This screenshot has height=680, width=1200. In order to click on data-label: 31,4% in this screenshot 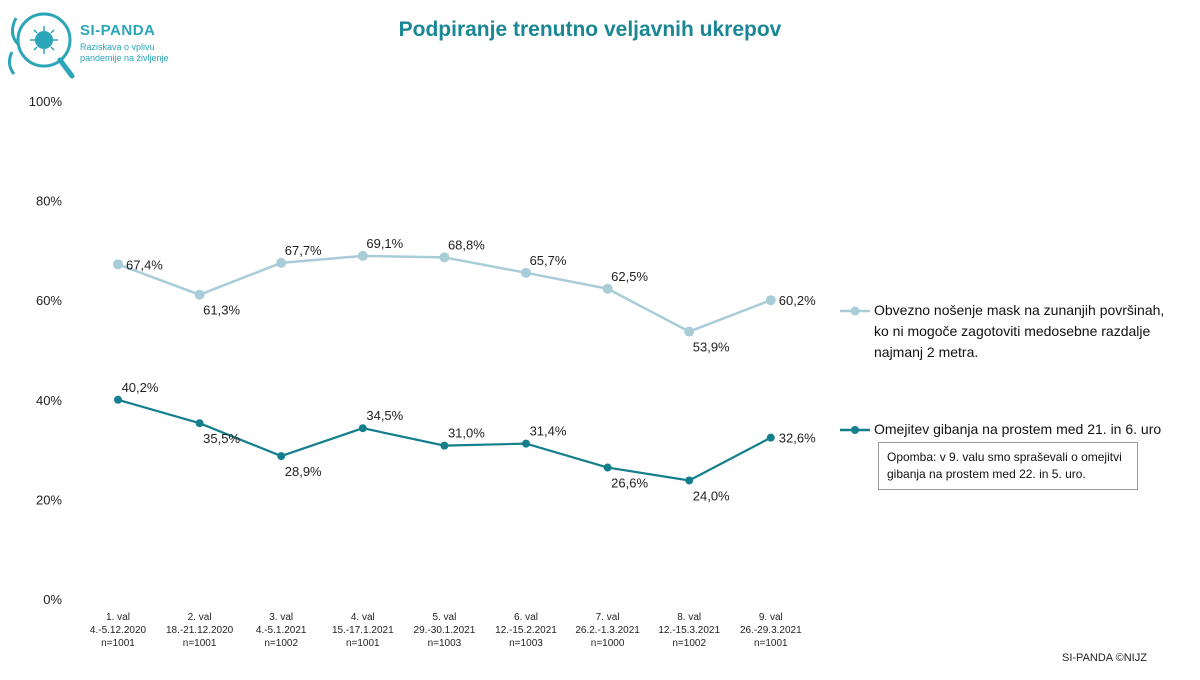, I will do `click(548, 431)`.